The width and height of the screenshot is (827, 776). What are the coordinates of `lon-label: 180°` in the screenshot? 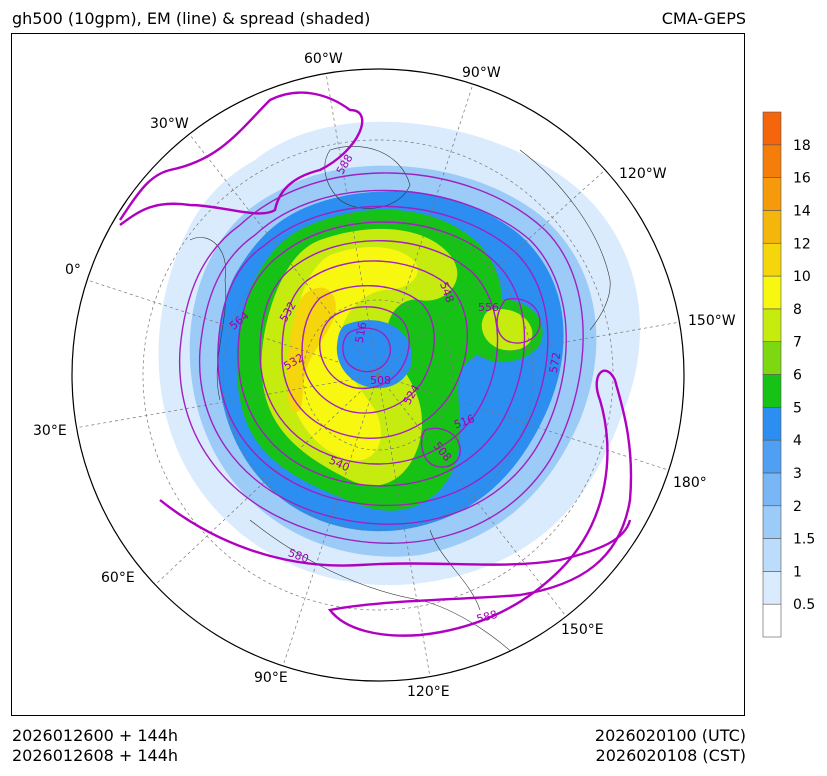 It's located at (690, 483).